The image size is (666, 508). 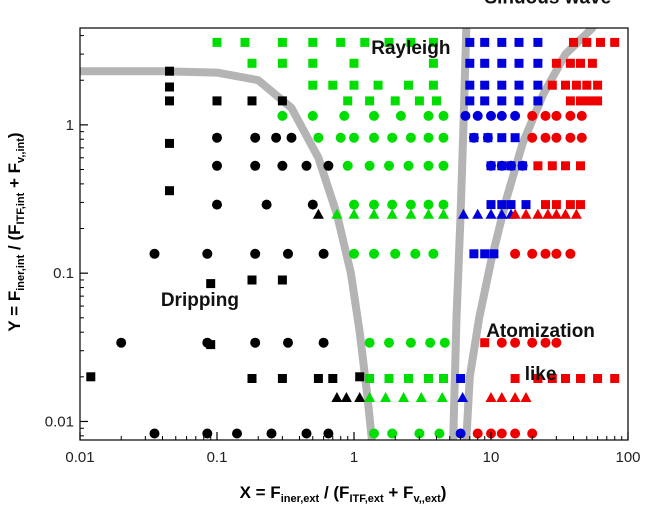 I want to click on x-tick-label: 1, so click(x=354, y=457).